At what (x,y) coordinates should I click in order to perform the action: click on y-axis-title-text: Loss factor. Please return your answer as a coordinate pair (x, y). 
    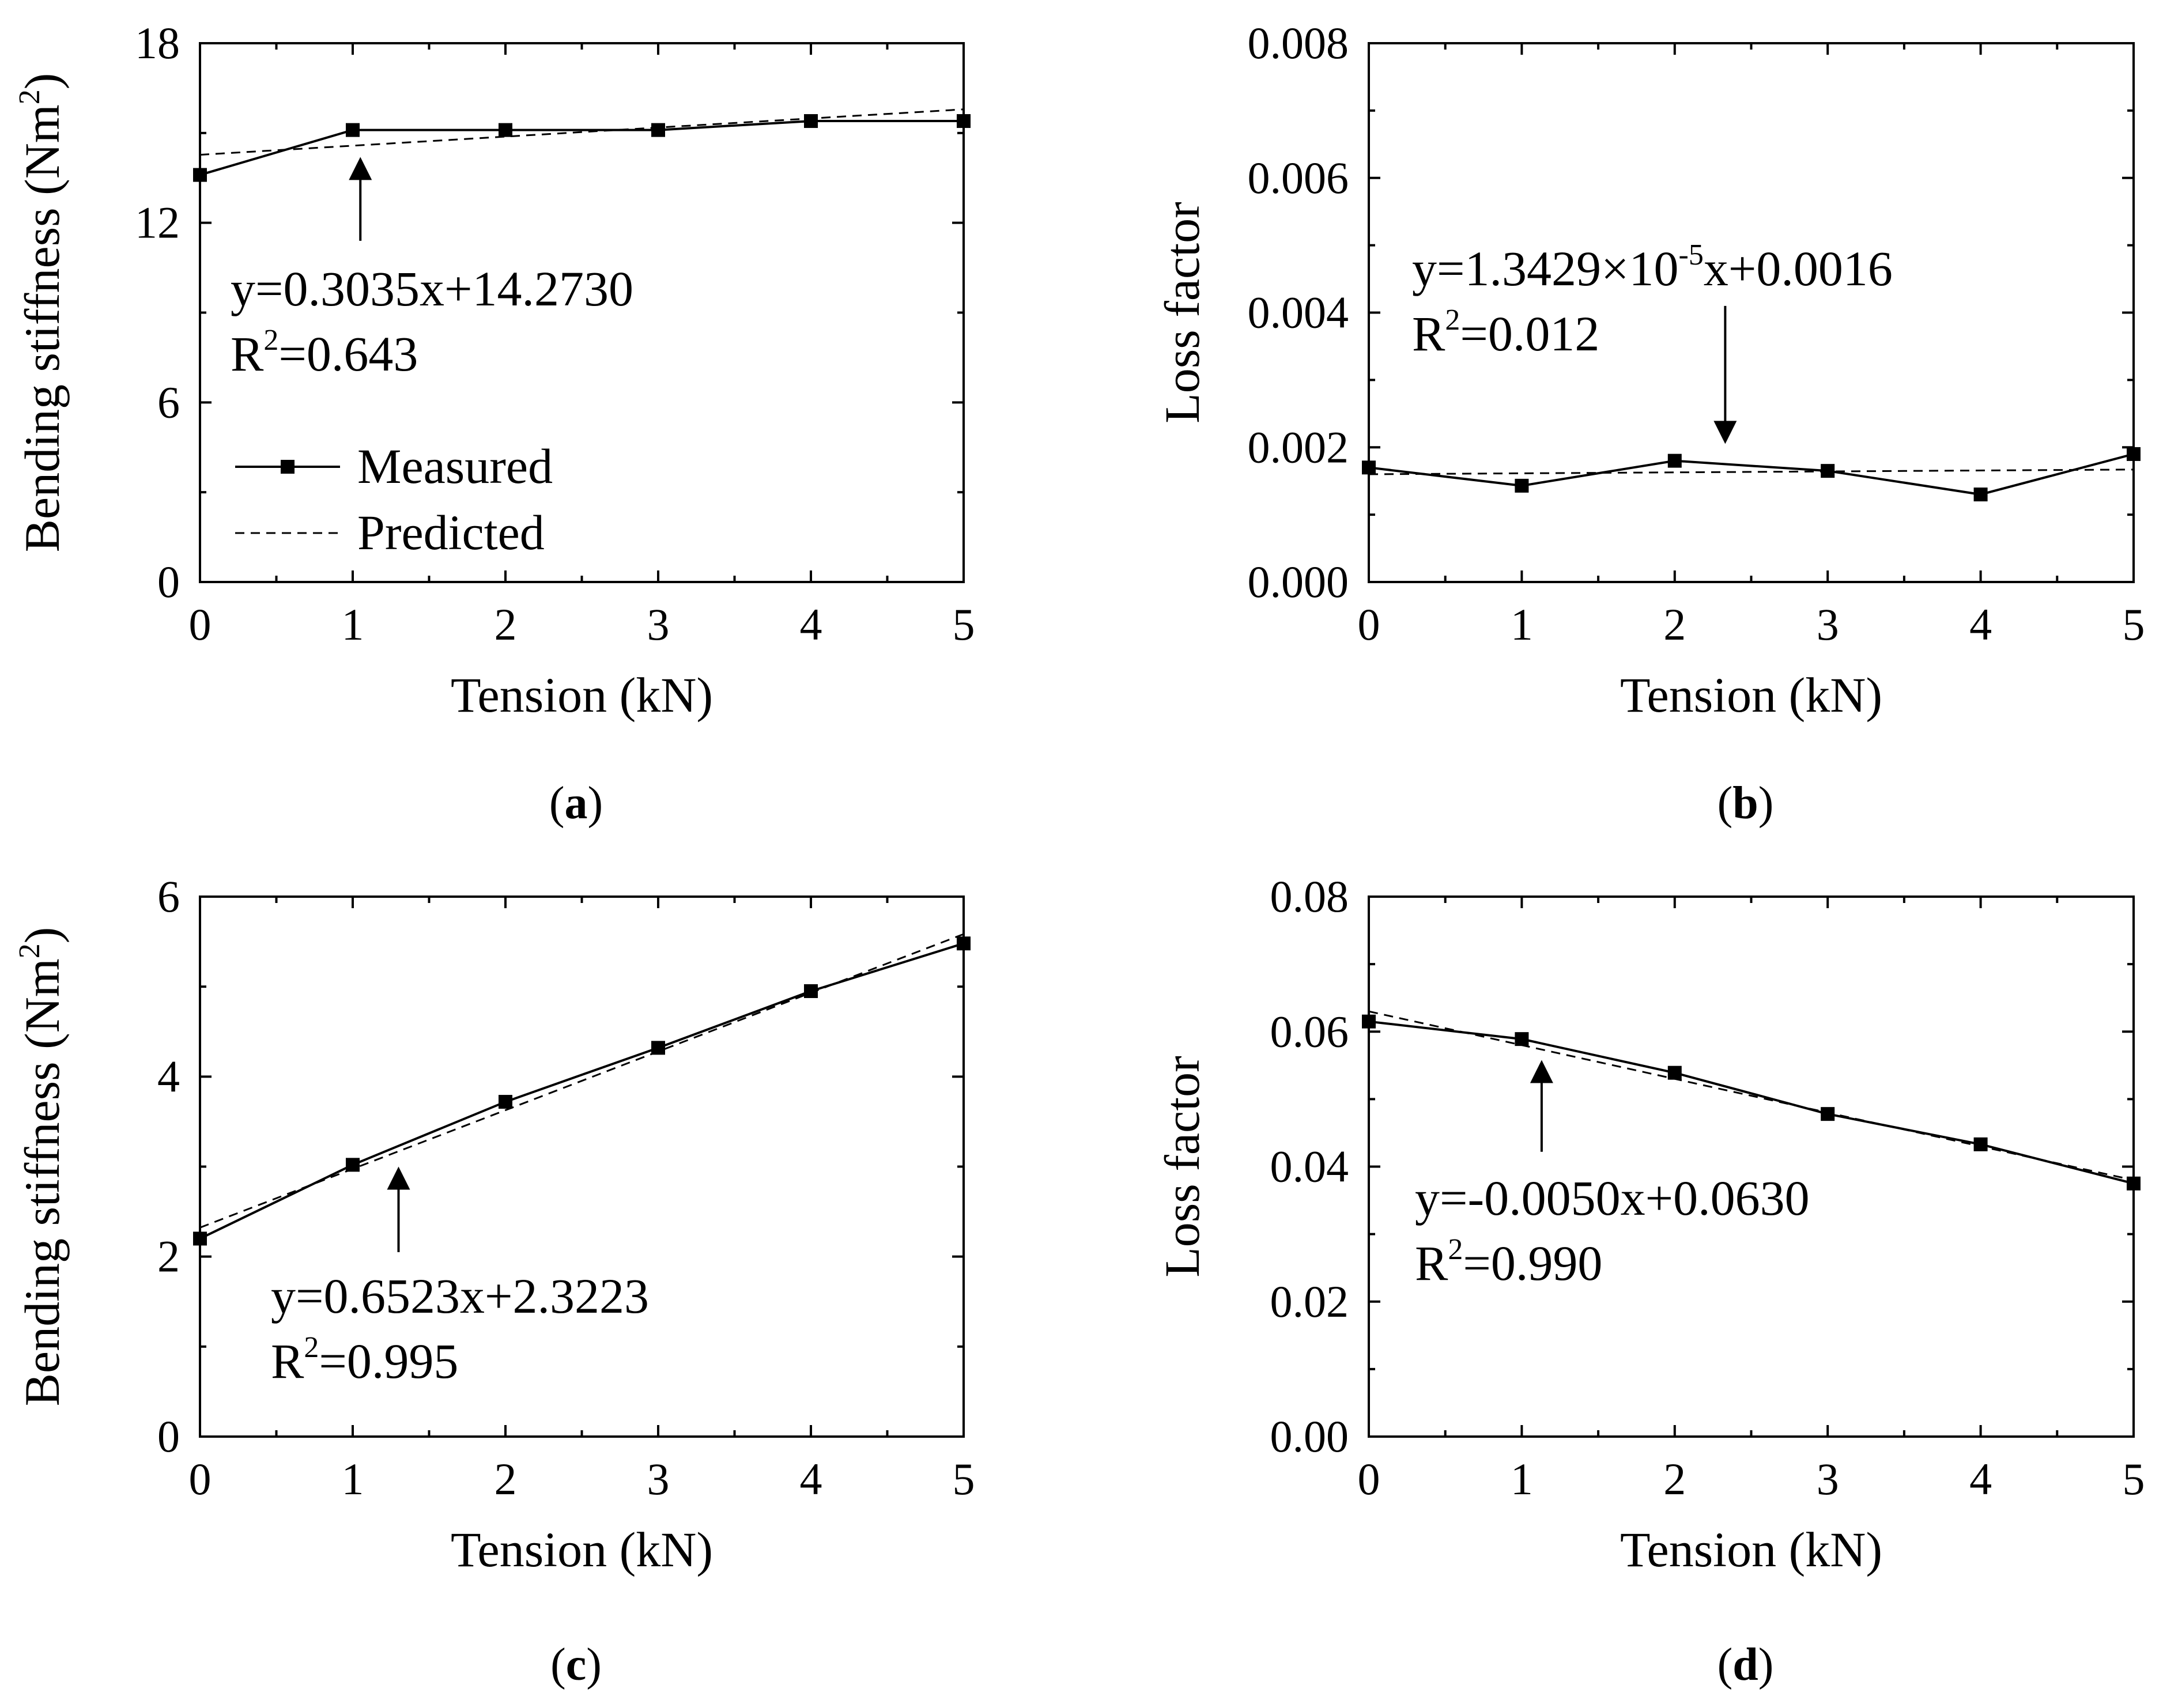
    Looking at the image, I should click on (1182, 1166).